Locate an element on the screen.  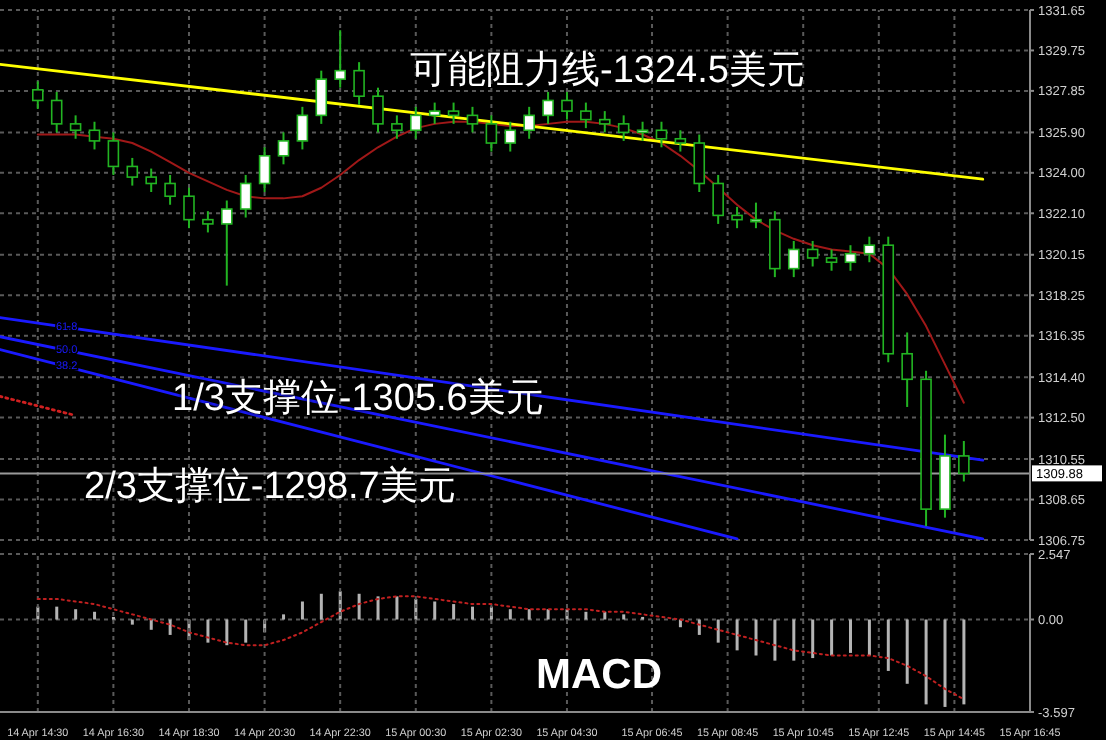
line-series is located at coordinates (500, 648).